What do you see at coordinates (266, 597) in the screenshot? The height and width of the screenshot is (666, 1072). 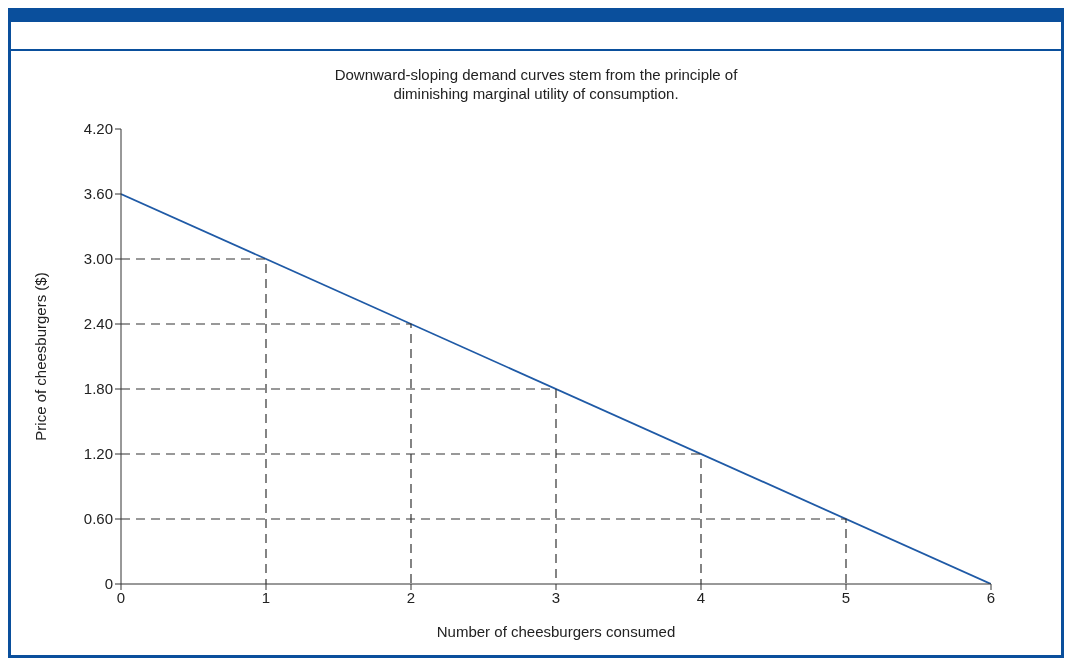 I see `x-tick-label: 1` at bounding box center [266, 597].